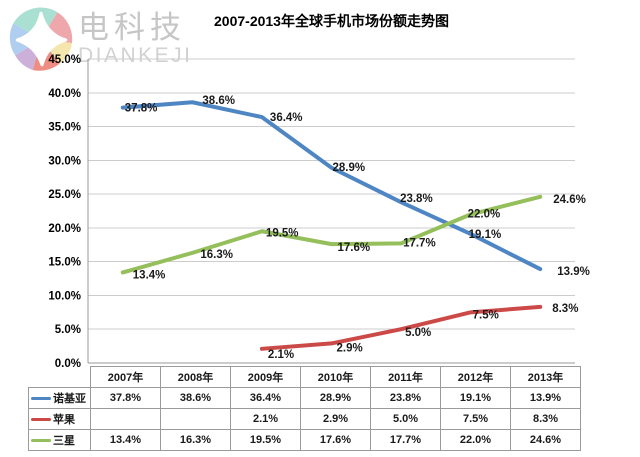  Describe the element at coordinates (405, 440) in the screenshot. I see `table-value-cell: 17.7%` at that location.